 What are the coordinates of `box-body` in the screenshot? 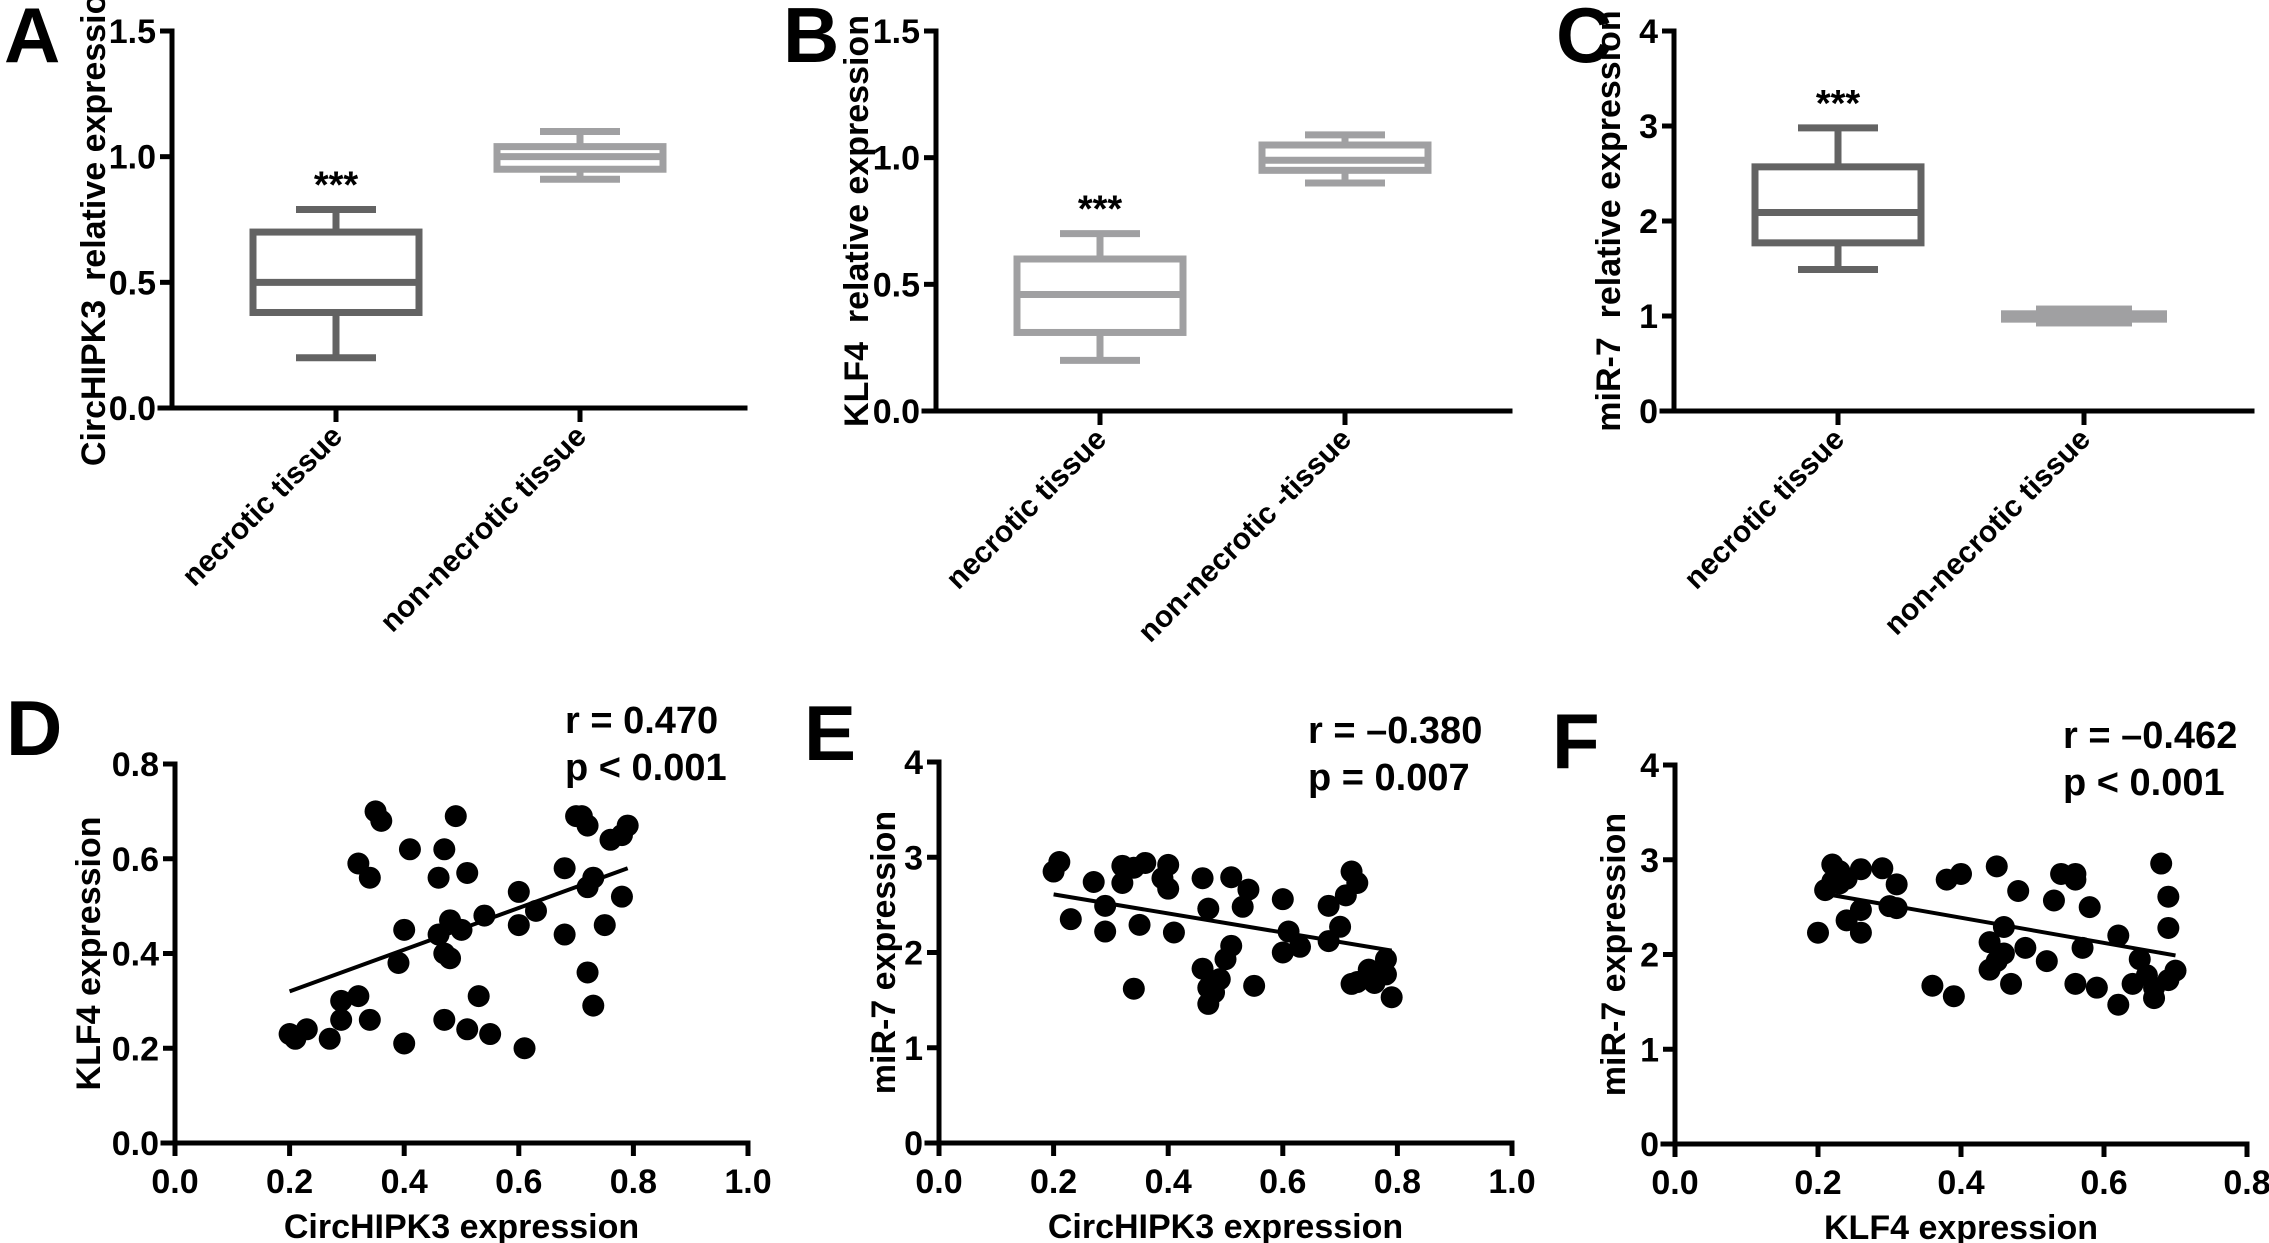 It's located at (1838, 205).